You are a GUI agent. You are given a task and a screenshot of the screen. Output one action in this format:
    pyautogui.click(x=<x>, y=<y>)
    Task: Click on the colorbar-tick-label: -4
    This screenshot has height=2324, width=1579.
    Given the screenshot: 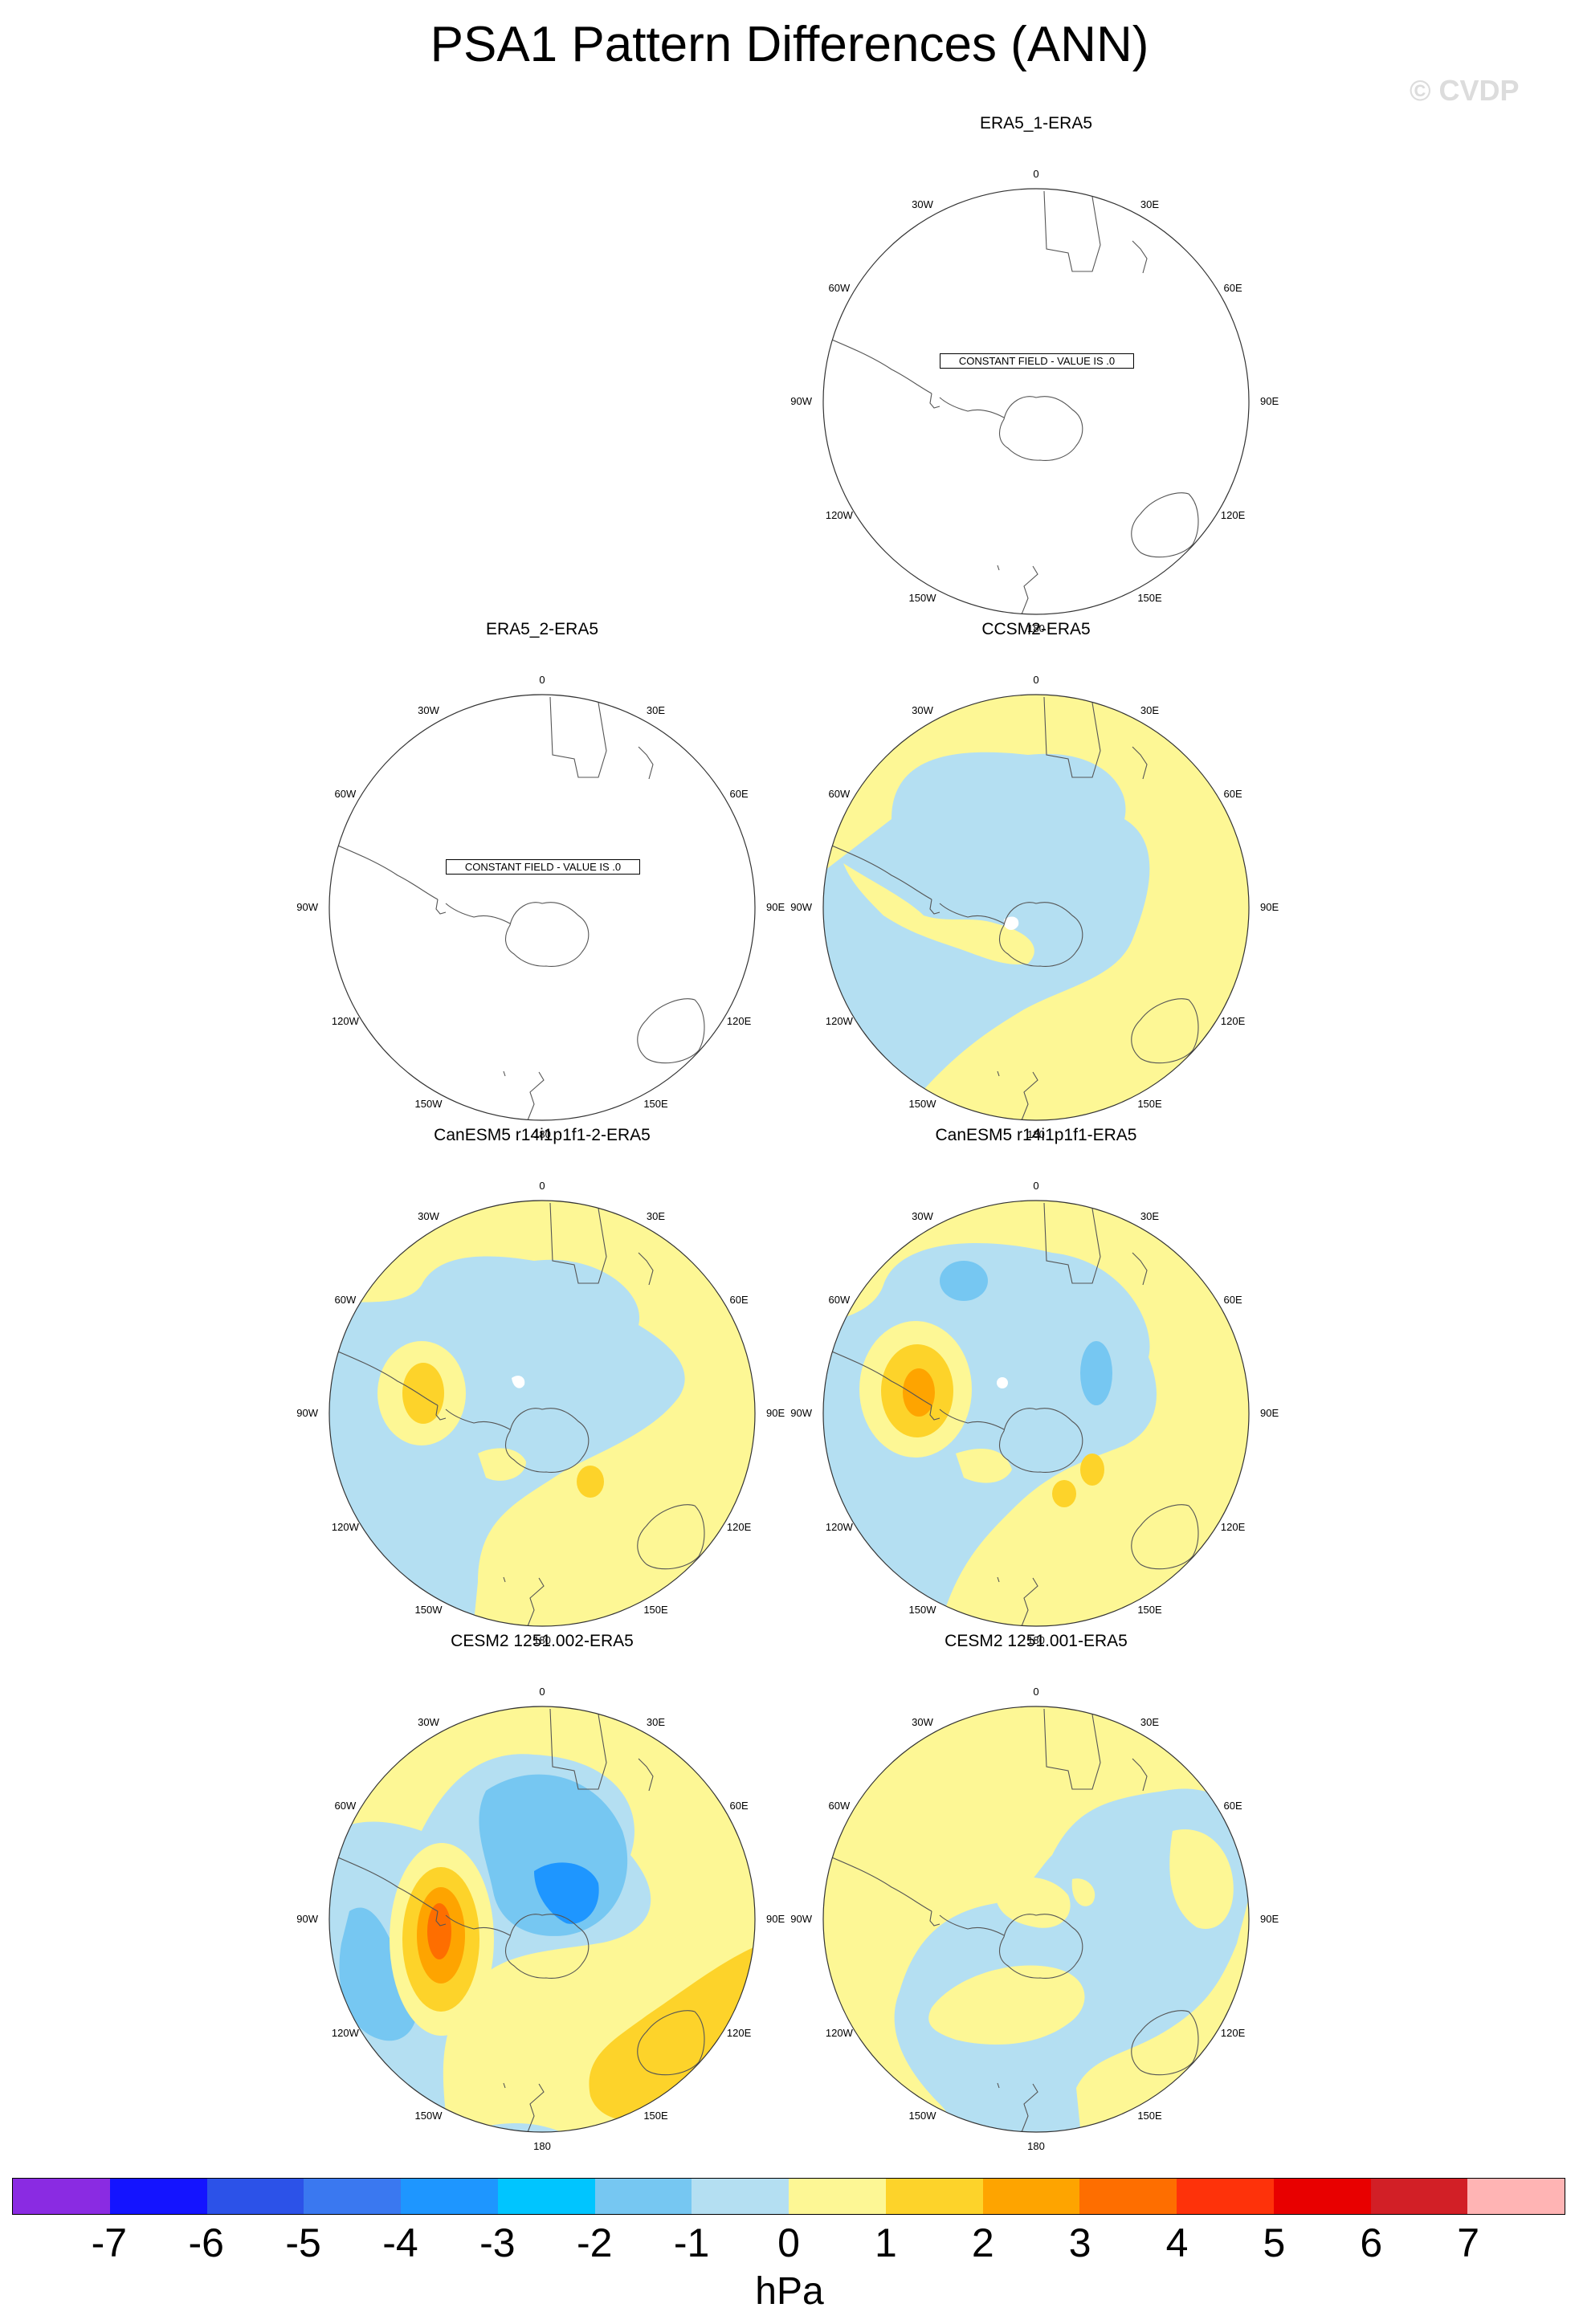 What is the action you would take?
    pyautogui.click(x=400, y=2243)
    